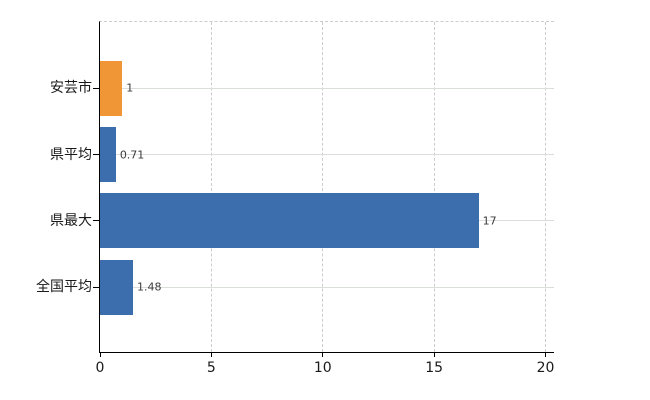  What do you see at coordinates (489, 221) in the screenshot?
I see `bar-value-label: 17` at bounding box center [489, 221].